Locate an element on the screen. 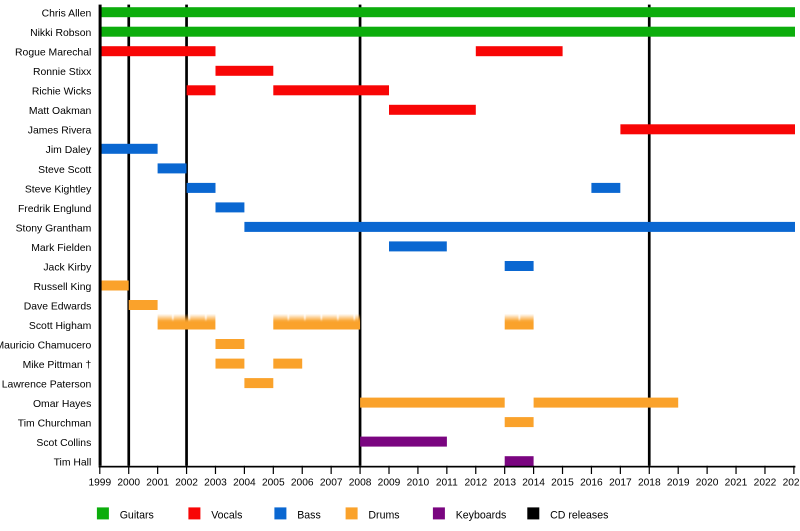  svg-text: Steve Kightley is located at coordinates (58, 189).